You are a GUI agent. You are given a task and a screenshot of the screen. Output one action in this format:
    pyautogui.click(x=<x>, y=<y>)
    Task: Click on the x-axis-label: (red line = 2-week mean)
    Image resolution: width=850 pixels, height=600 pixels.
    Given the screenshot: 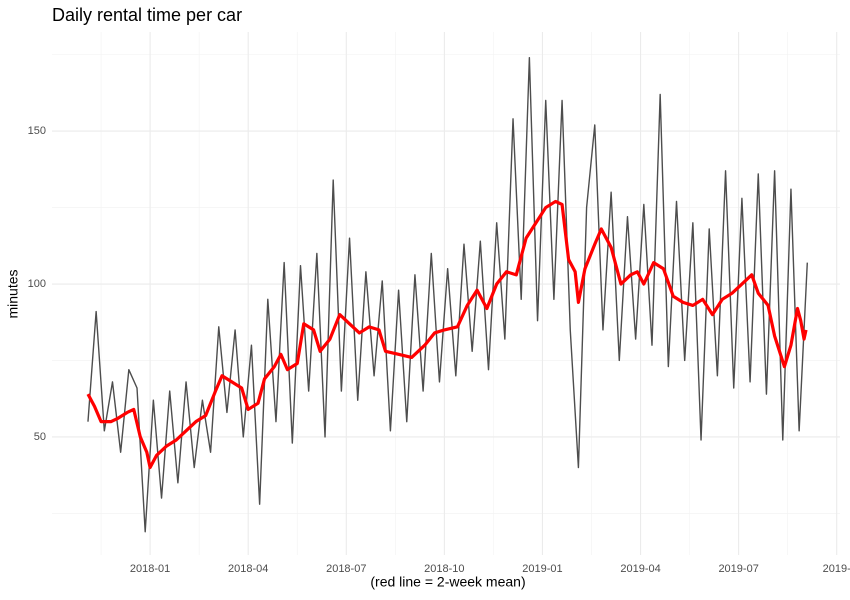 What is the action you would take?
    pyautogui.click(x=447, y=582)
    